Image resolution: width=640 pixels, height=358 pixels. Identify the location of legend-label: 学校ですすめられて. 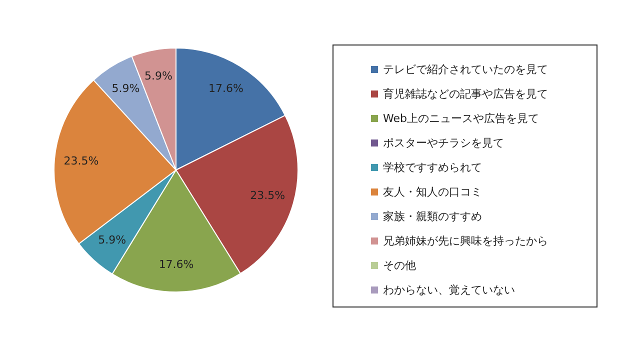
(432, 167).